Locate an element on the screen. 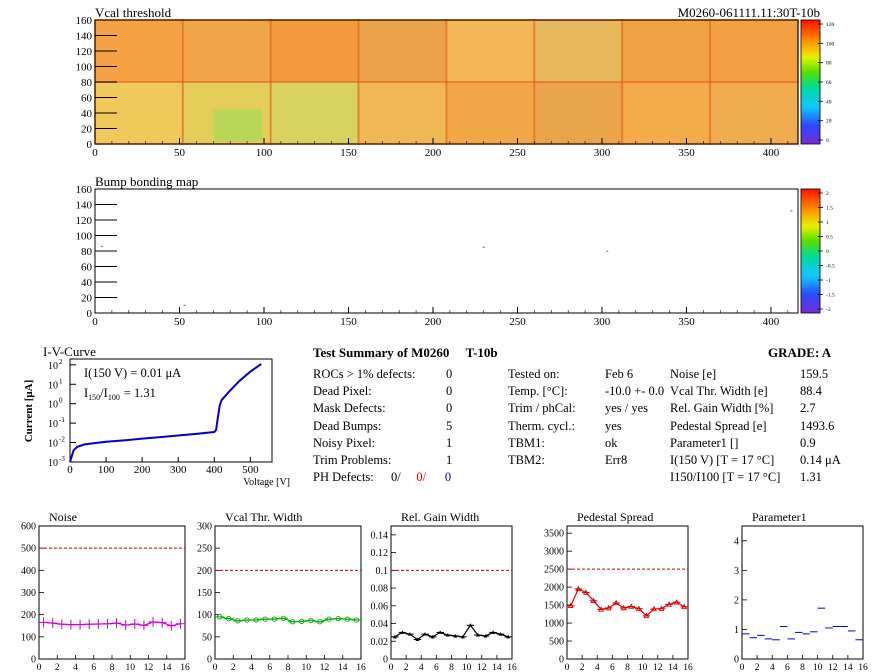  bump-palette-ticks: 2 1.5 1 0.5 0 -0.5 -1 -1.5 -2 is located at coordinates (826, 252).